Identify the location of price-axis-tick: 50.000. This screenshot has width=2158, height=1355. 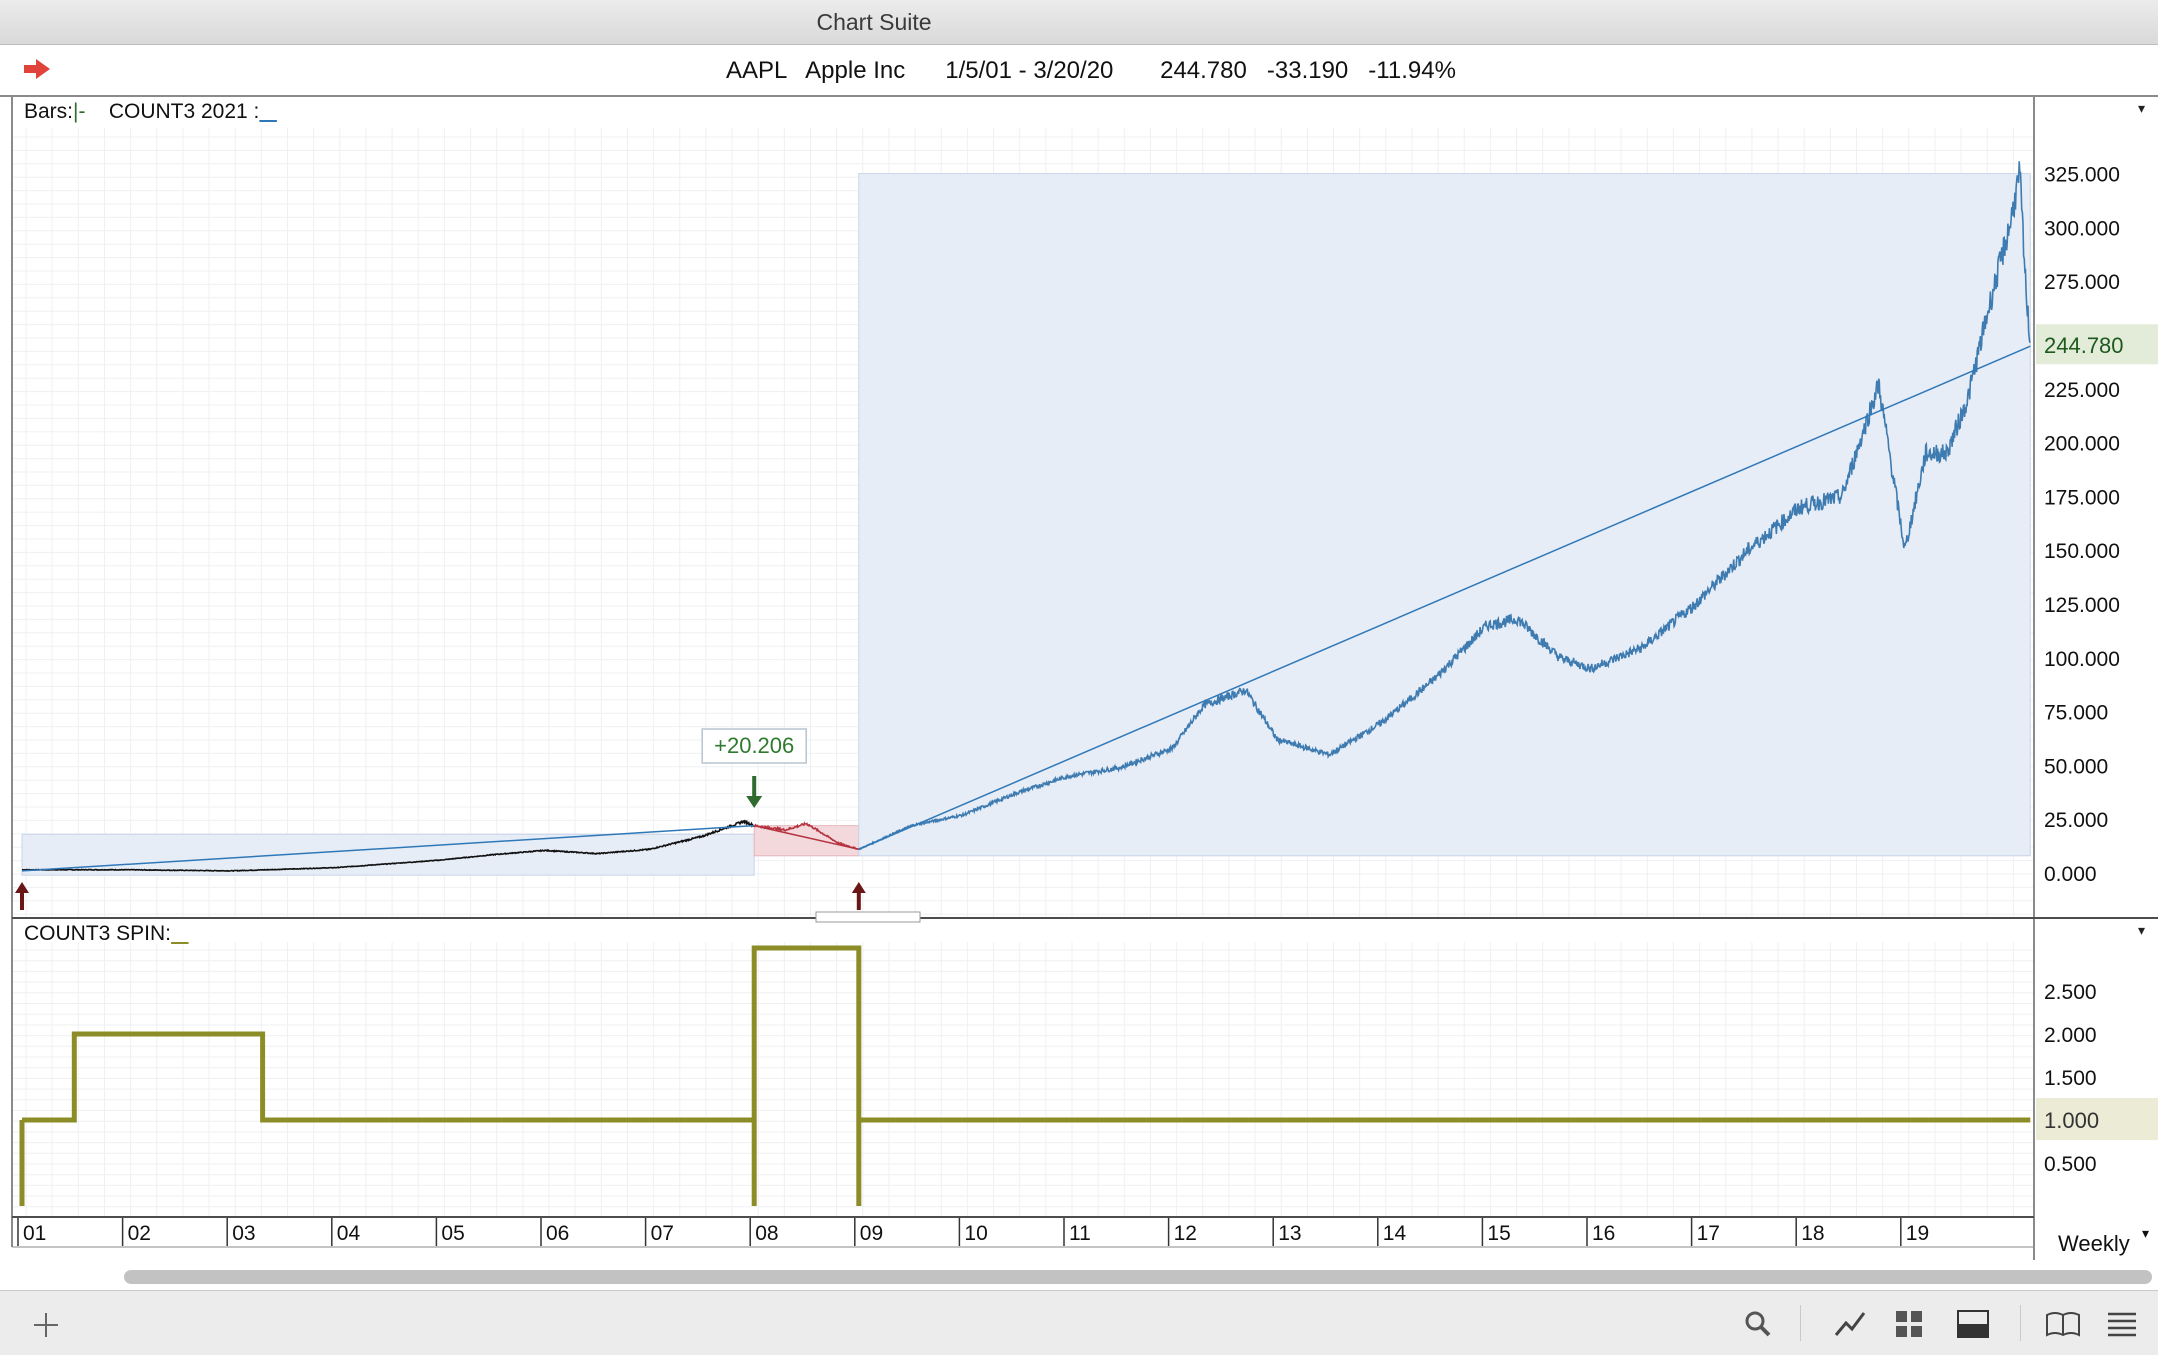
(2076, 766).